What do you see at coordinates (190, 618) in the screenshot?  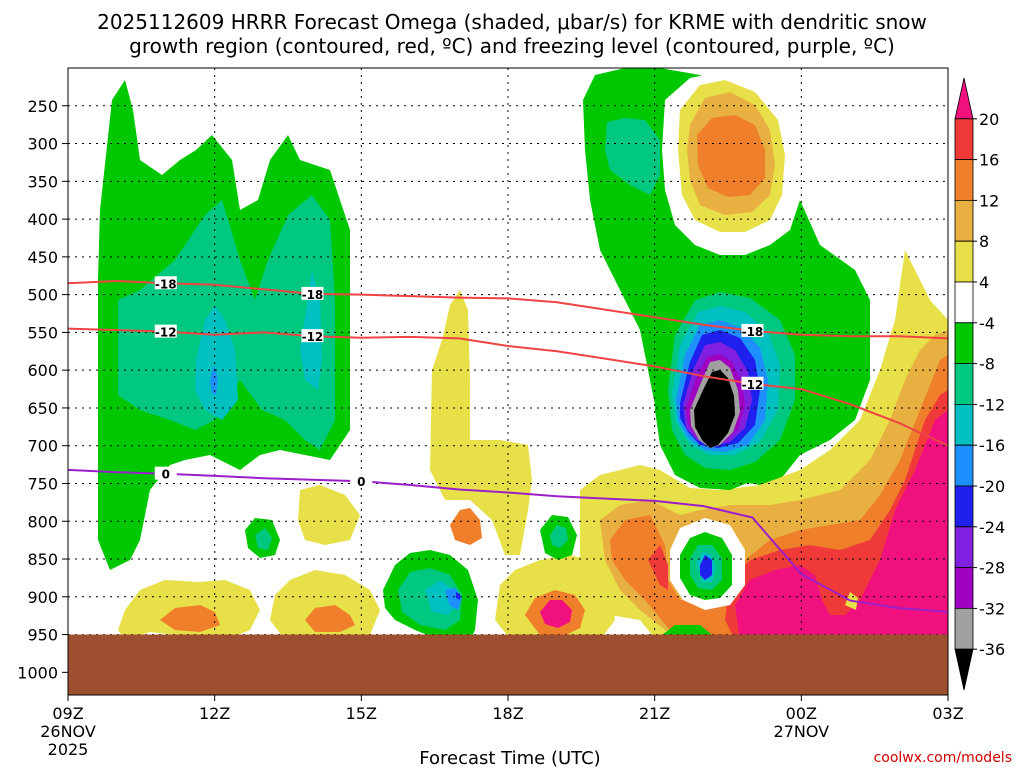 I see `omega-sink-orange-small3` at bounding box center [190, 618].